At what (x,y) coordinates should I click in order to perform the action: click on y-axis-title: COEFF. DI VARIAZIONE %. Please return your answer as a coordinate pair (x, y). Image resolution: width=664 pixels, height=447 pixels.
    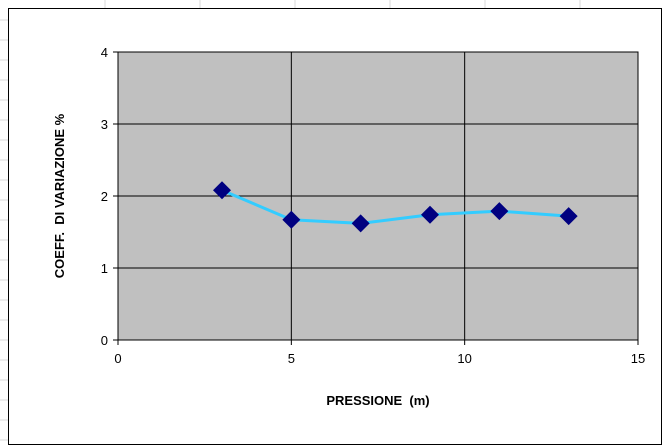
    Looking at the image, I should click on (59, 195).